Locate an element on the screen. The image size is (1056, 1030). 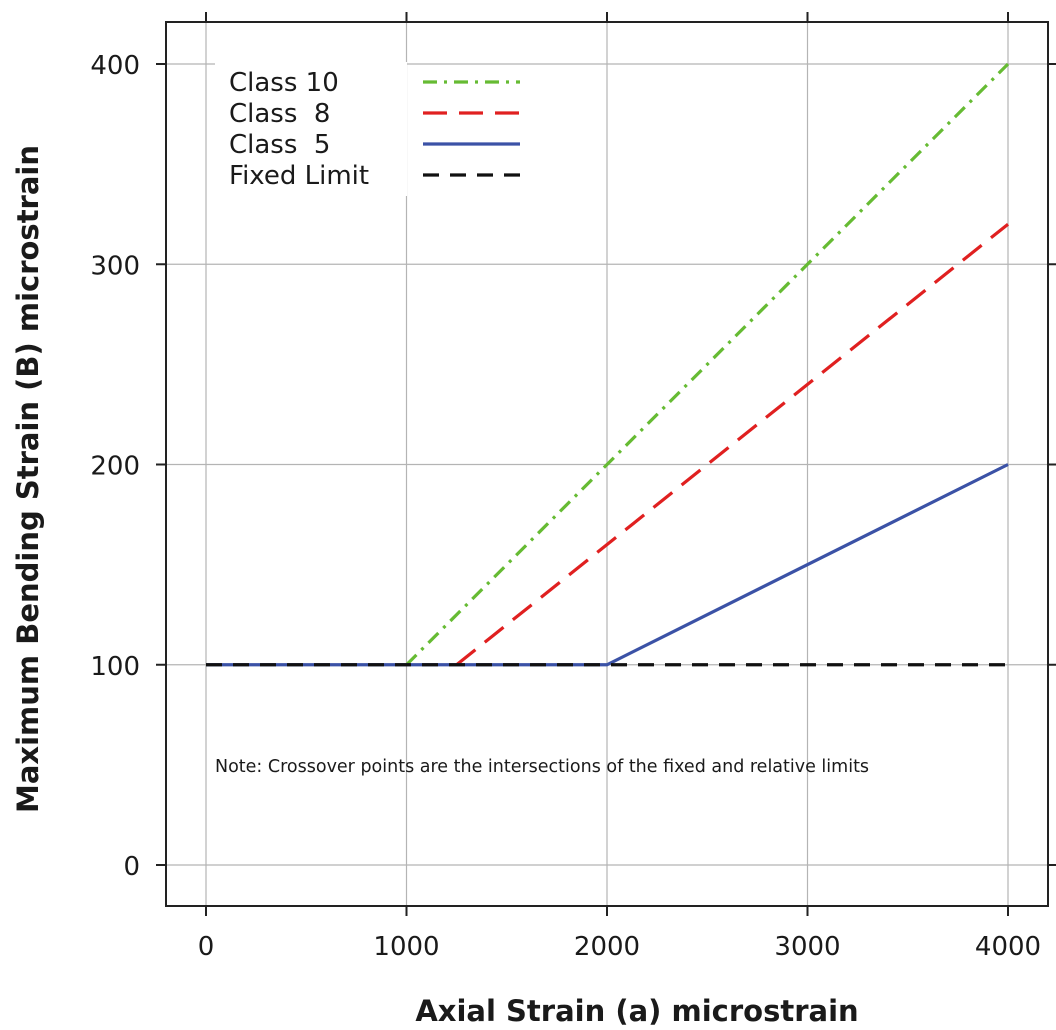
x-tick-label: 0 is located at coordinates (206, 947).